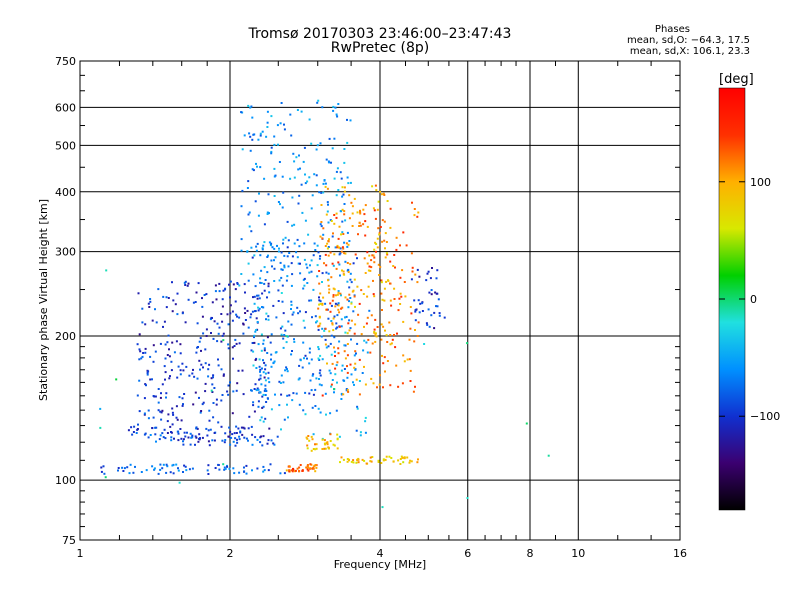 This screenshot has height=600, width=800. I want to click on x-tick-label: 10, so click(578, 553).